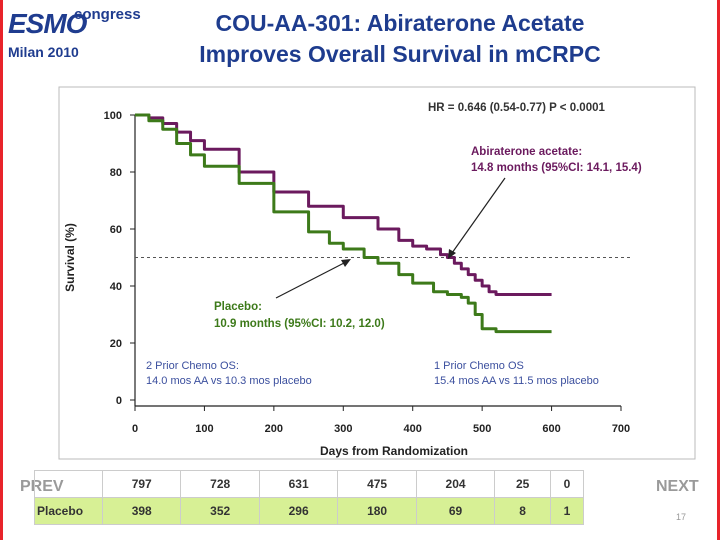 Image resolution: width=720 pixels, height=540 pixels. What do you see at coordinates (119, 401) in the screenshot?
I see `y-tick-label: 0` at bounding box center [119, 401].